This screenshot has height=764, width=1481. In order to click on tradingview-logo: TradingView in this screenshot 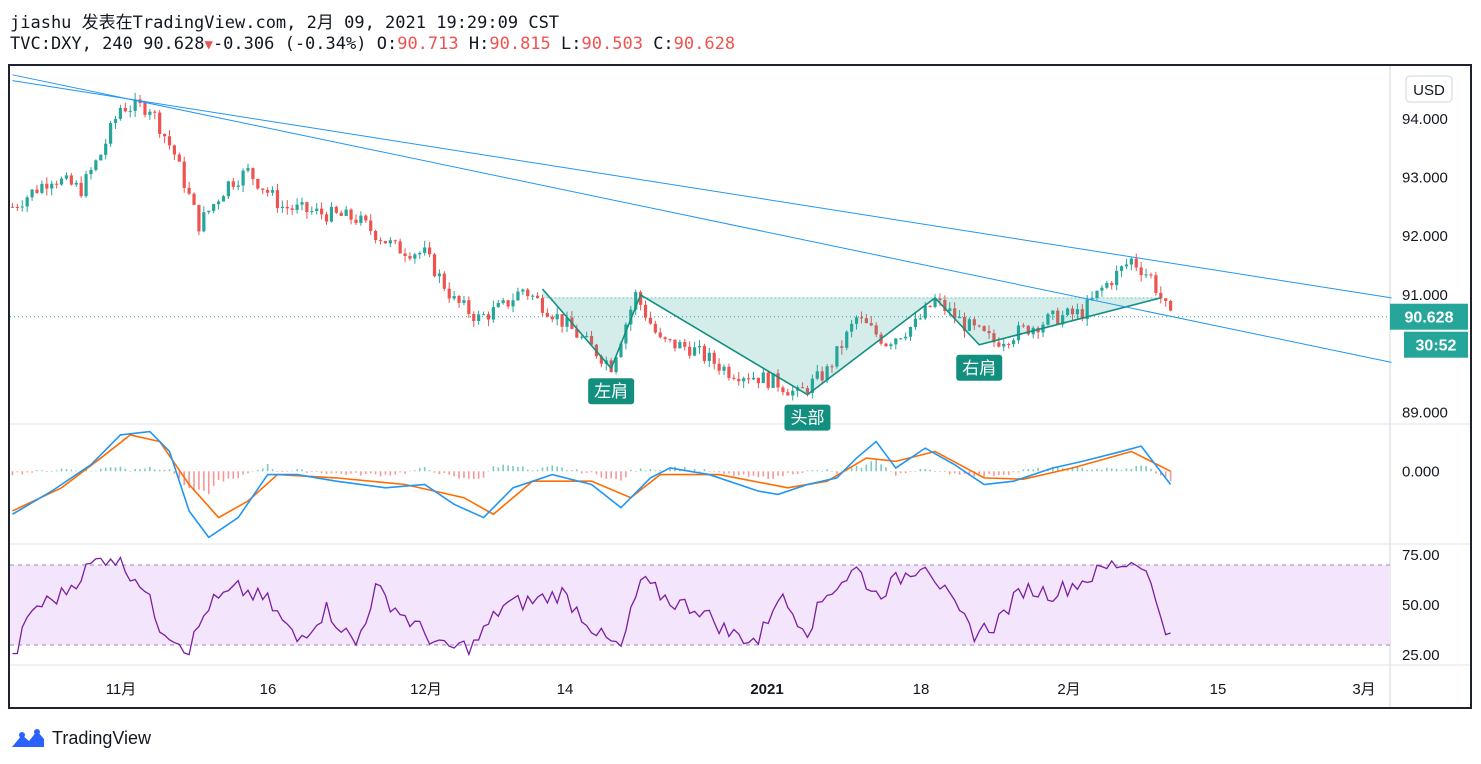, I will do `click(80, 738)`.